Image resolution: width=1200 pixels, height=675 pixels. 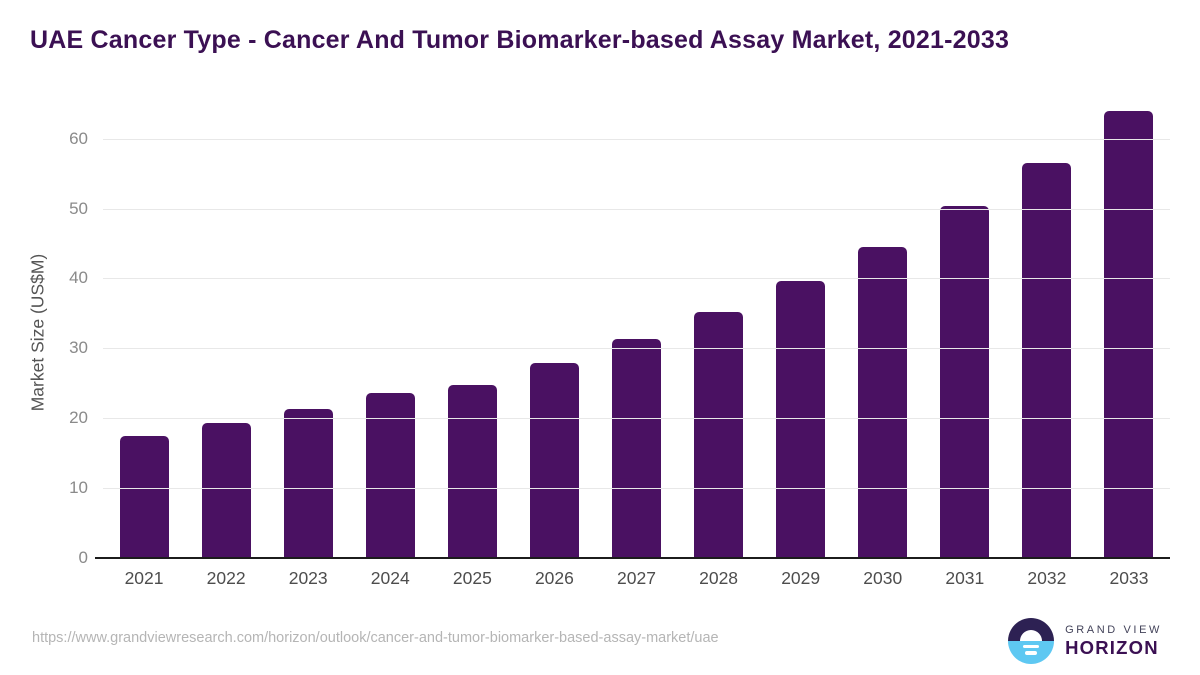 What do you see at coordinates (554, 460) in the screenshot?
I see `bar-2026` at bounding box center [554, 460].